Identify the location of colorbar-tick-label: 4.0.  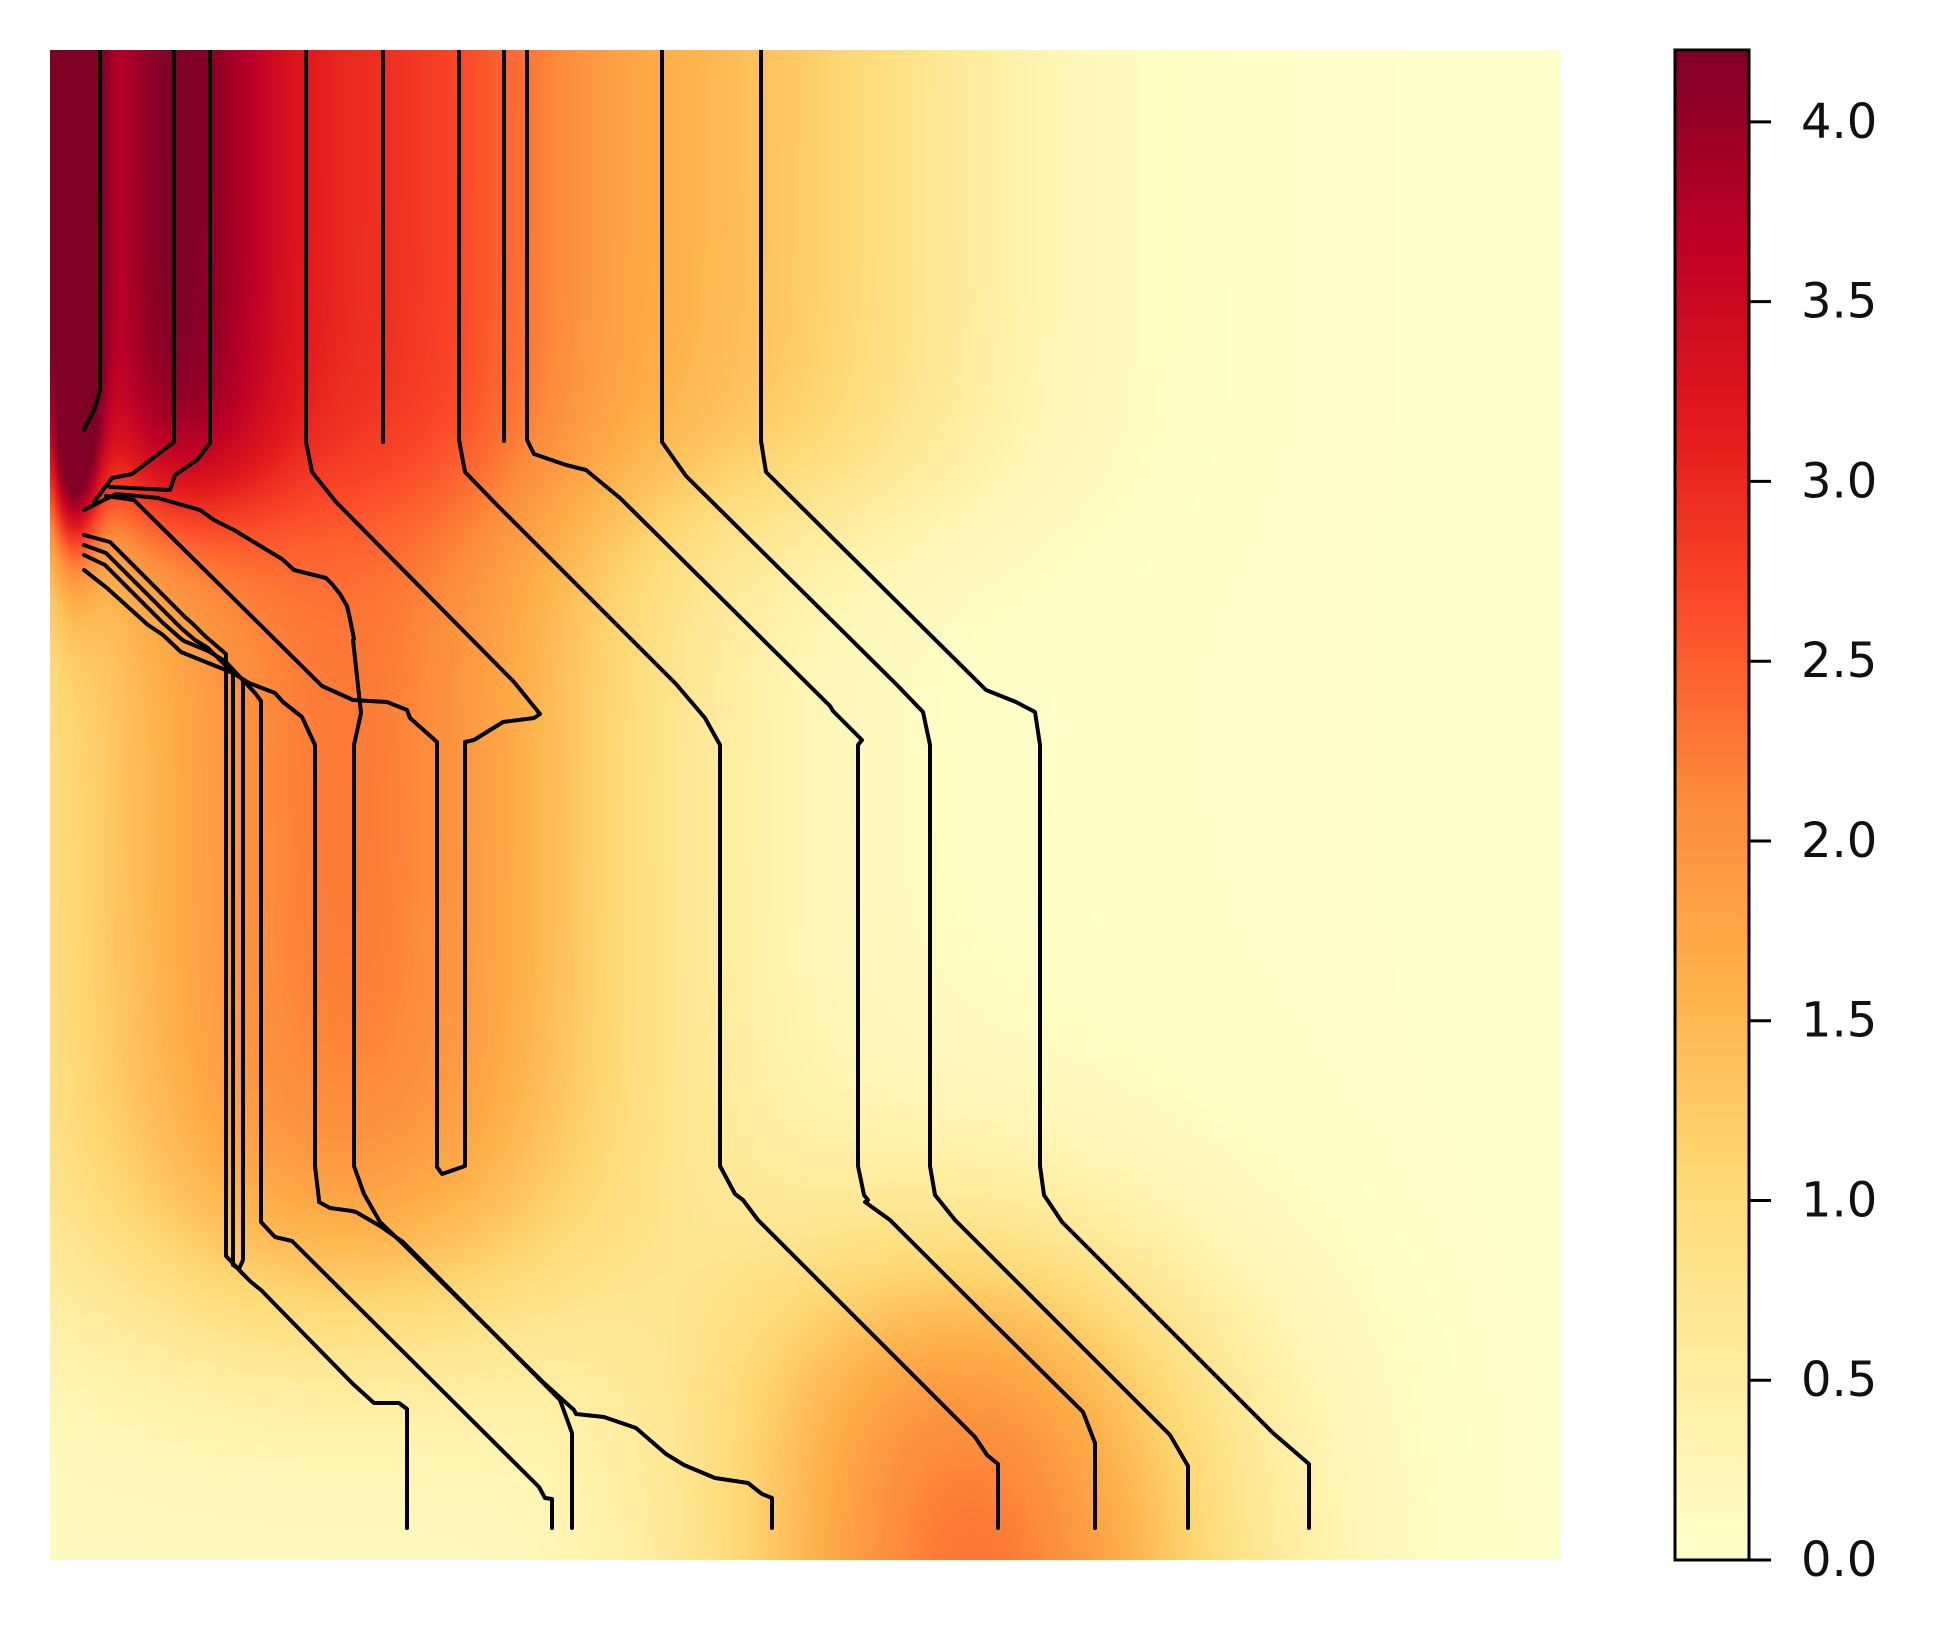
(1839, 122).